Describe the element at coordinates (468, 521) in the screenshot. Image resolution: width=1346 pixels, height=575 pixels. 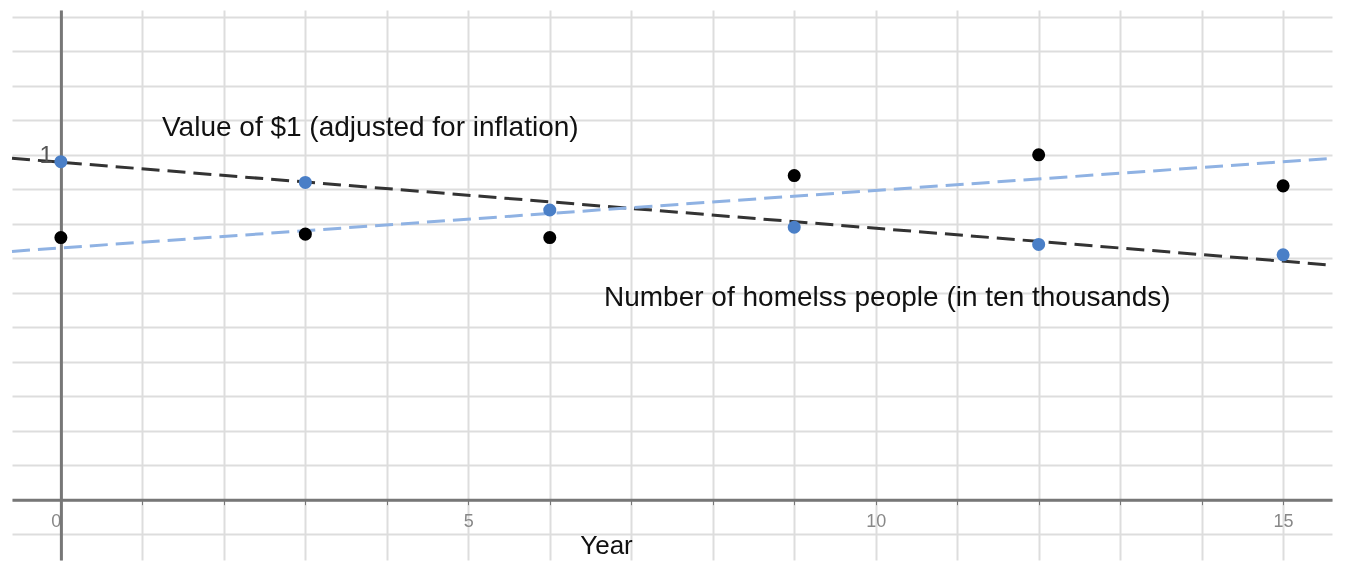
I see `x-tick-label: 5` at that location.